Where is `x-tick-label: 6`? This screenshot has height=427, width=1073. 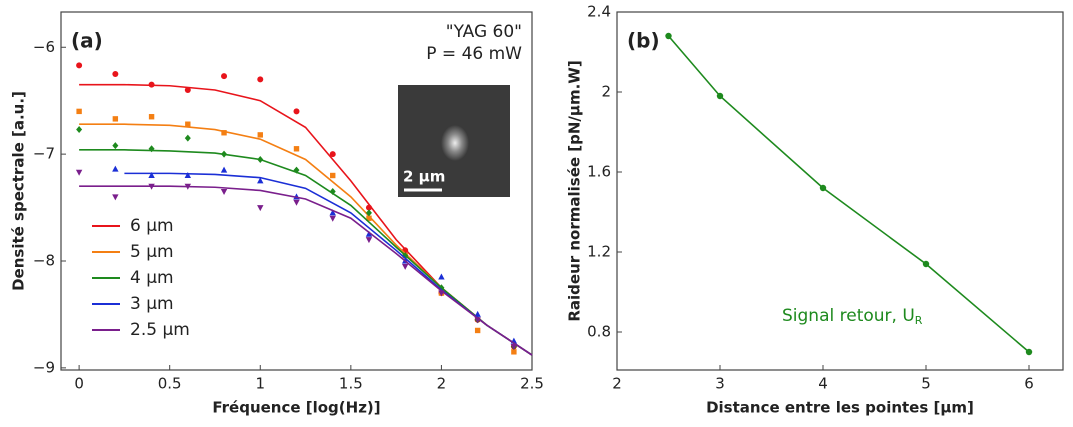 x-tick-label: 6 is located at coordinates (1029, 384).